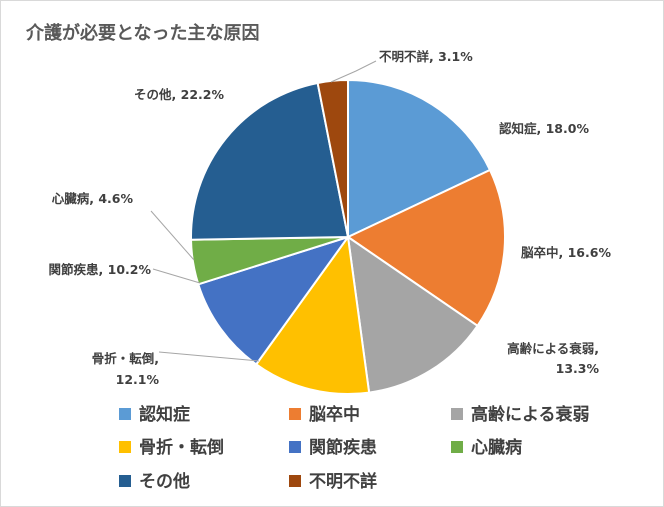 This screenshot has width=664, height=507. I want to click on legend-label-2: 脳卒中, so click(334, 414).